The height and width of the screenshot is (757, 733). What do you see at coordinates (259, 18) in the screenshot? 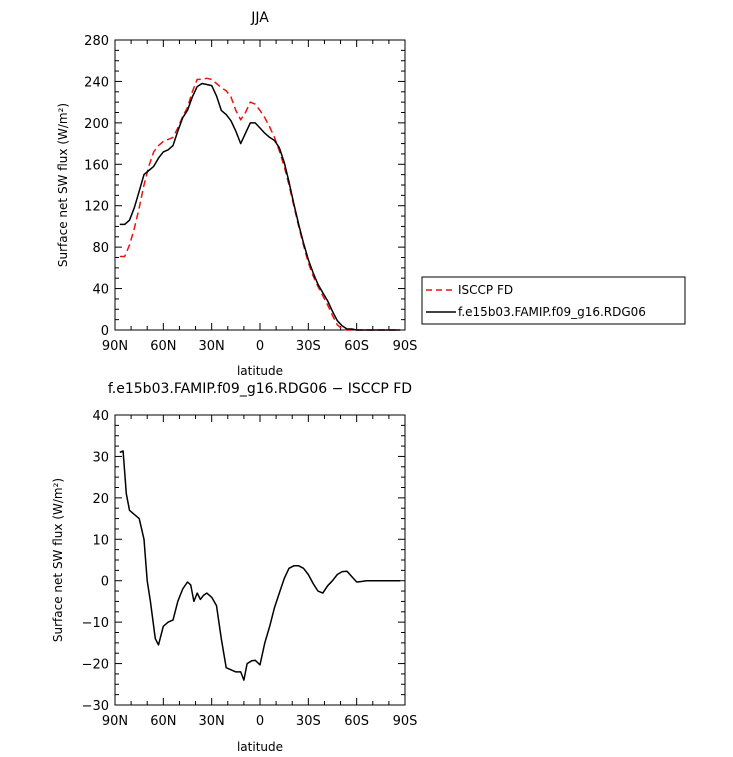
I see `top-chart-title: JJA` at bounding box center [259, 18].